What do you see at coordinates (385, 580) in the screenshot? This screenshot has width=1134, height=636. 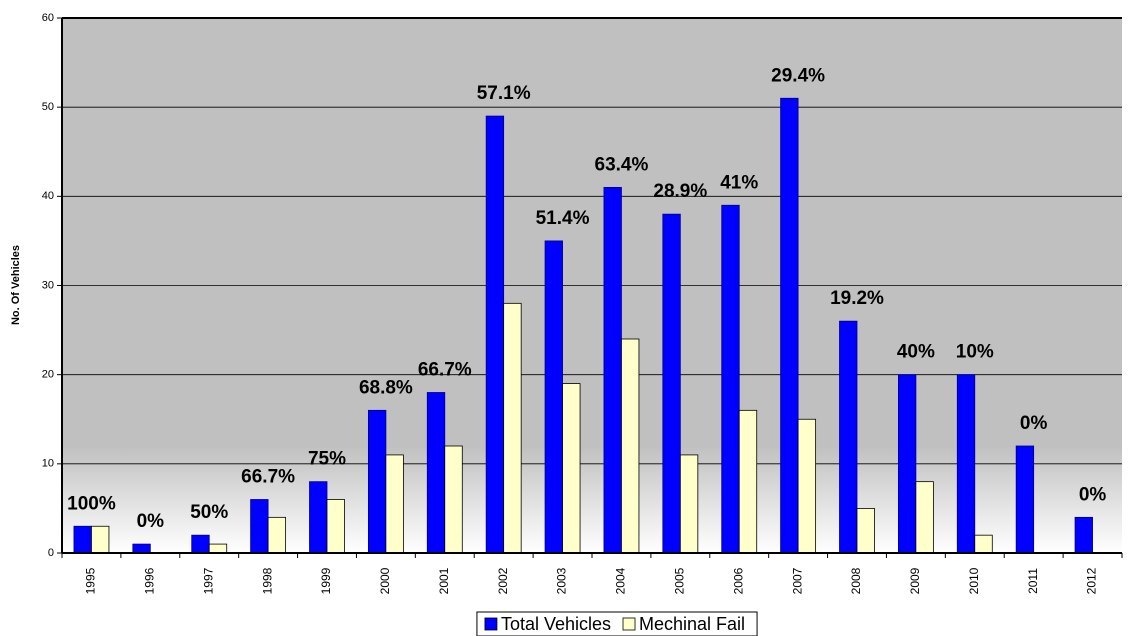 I see `x-tick-label: 2000` at bounding box center [385, 580].